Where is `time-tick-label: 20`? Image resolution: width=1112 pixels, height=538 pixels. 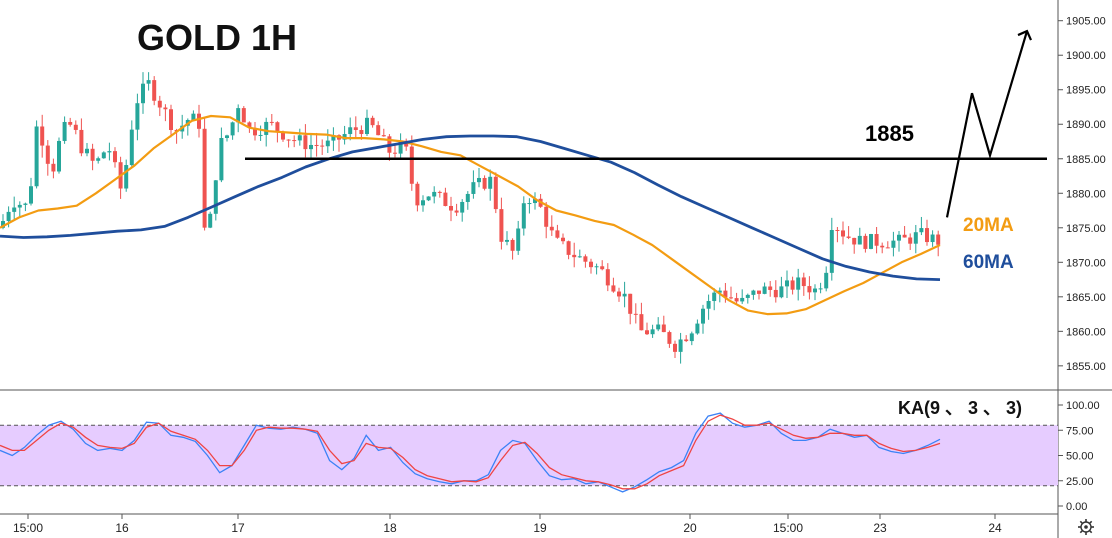
time-tick-label: 20 is located at coordinates (690, 528).